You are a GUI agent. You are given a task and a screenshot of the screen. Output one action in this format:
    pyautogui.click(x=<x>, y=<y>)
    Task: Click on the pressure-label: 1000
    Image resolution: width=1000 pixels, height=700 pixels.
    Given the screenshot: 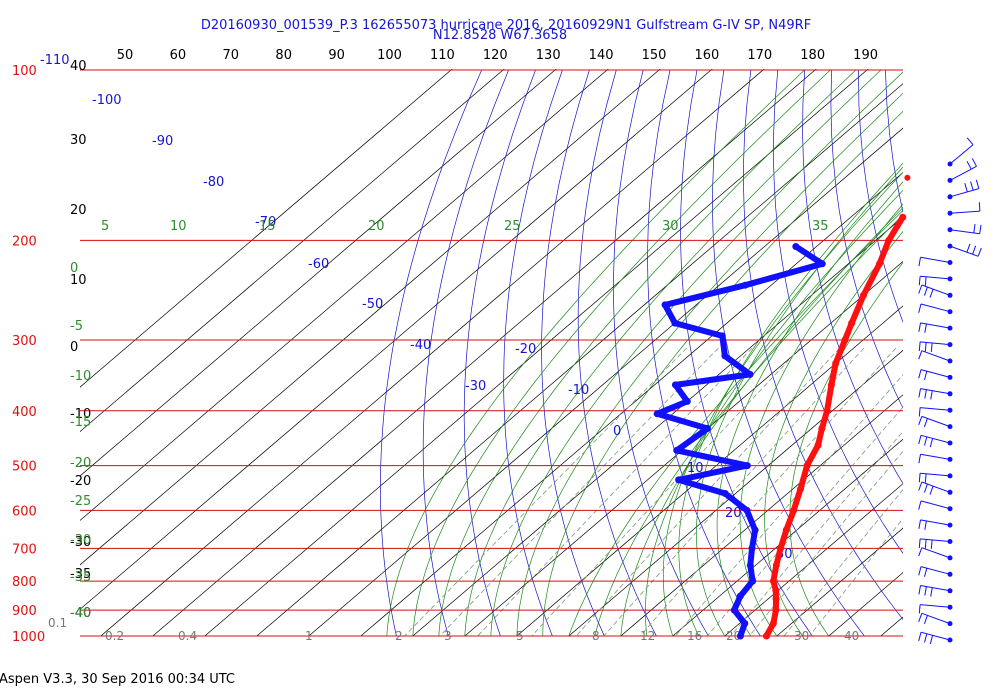 What is the action you would take?
    pyautogui.click(x=28, y=637)
    